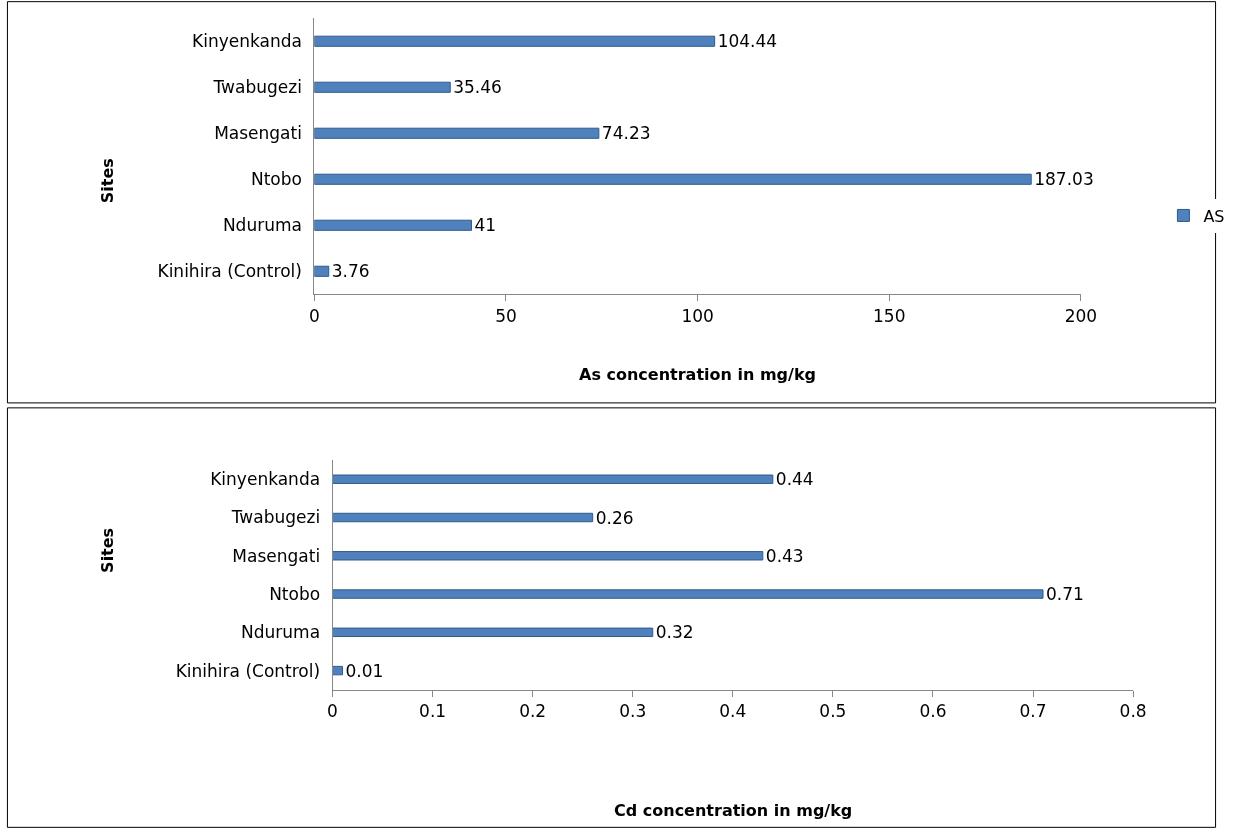  What do you see at coordinates (1033, 711) in the screenshot?
I see `x-tick-label: 0.7` at bounding box center [1033, 711].